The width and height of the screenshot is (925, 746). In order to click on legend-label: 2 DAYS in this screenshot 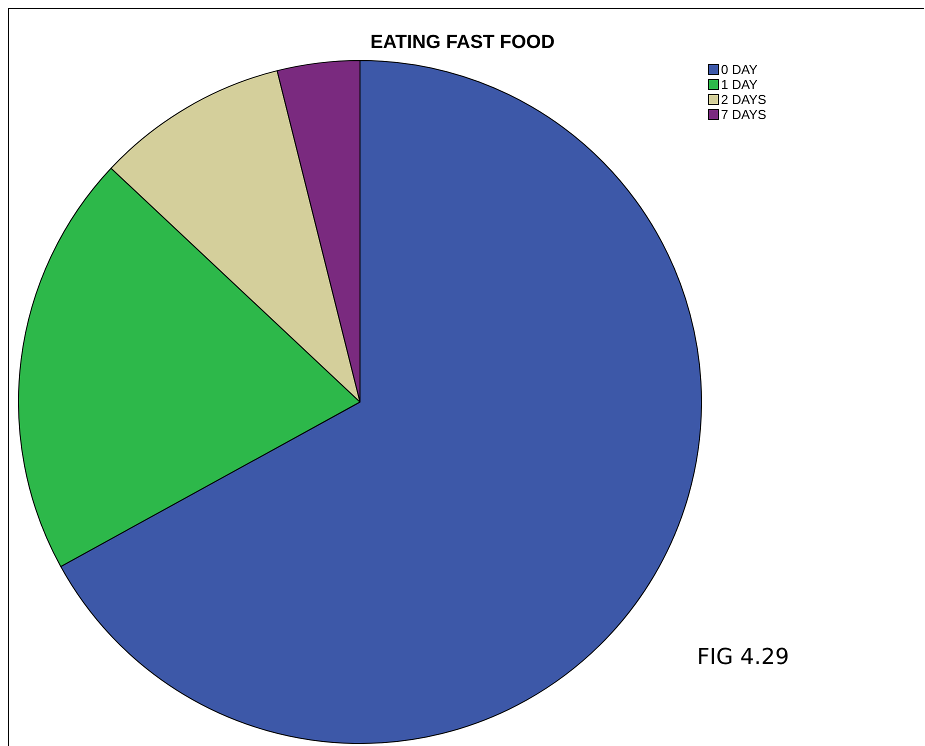, I will do `click(743, 99)`.